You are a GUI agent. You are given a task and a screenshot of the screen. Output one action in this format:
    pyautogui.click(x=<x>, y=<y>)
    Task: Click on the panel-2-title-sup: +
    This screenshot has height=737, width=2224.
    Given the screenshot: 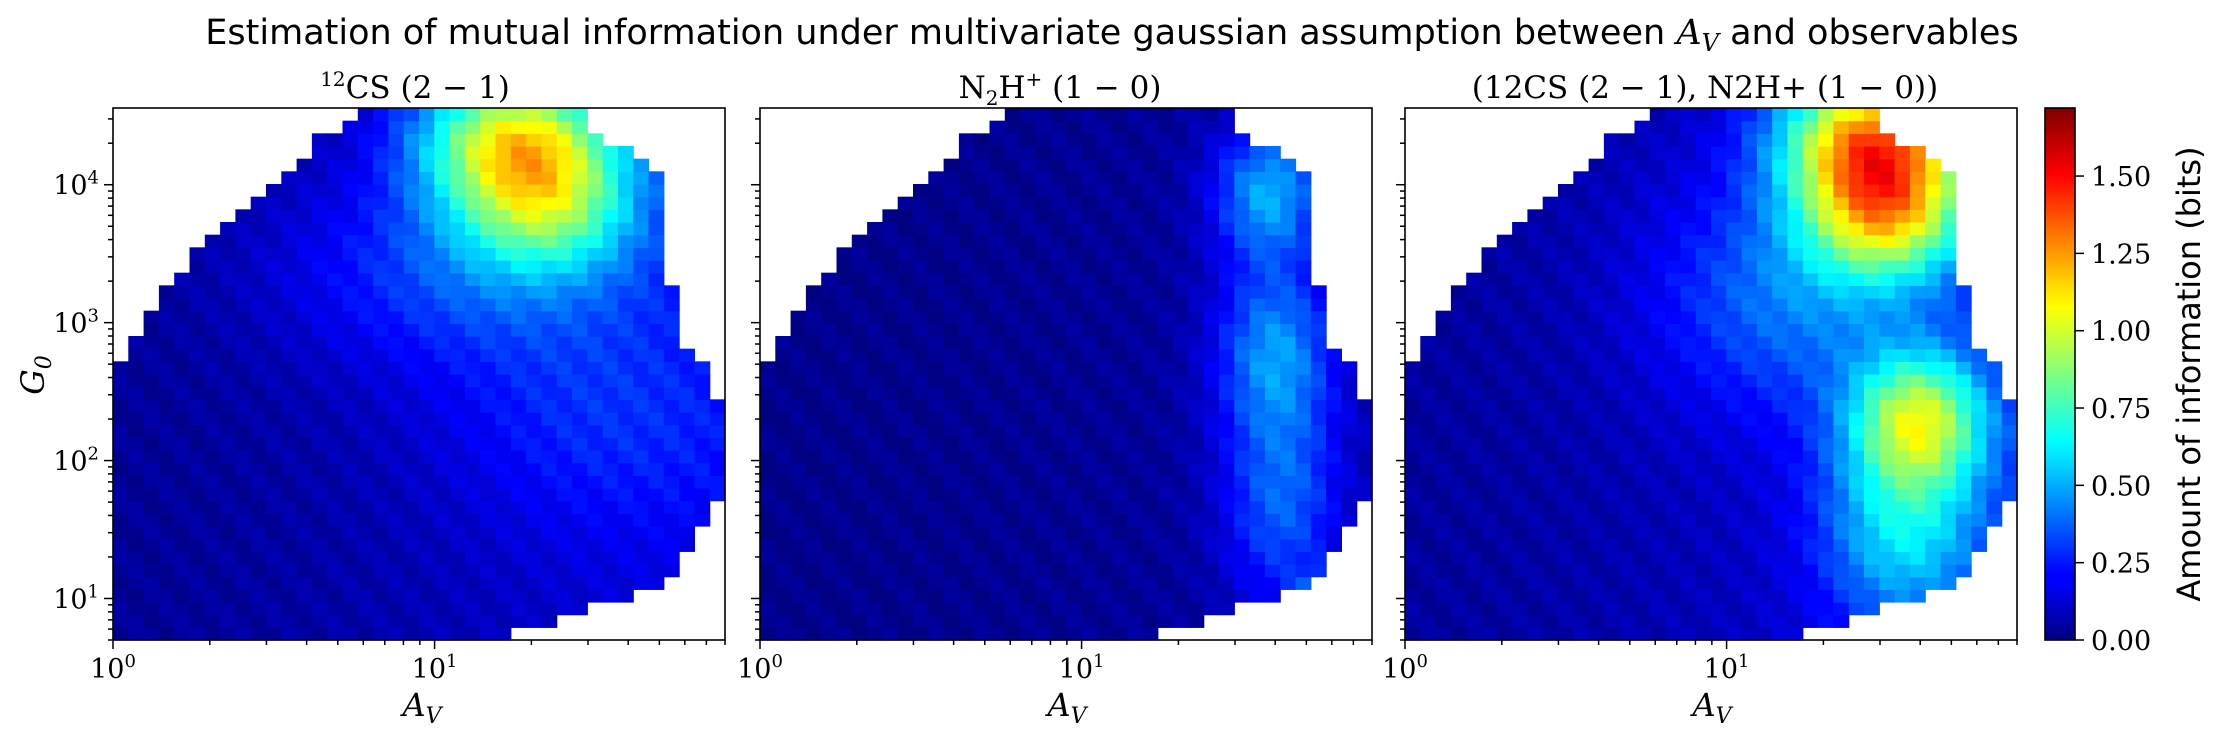 What is the action you would take?
    pyautogui.click(x=1033, y=79)
    